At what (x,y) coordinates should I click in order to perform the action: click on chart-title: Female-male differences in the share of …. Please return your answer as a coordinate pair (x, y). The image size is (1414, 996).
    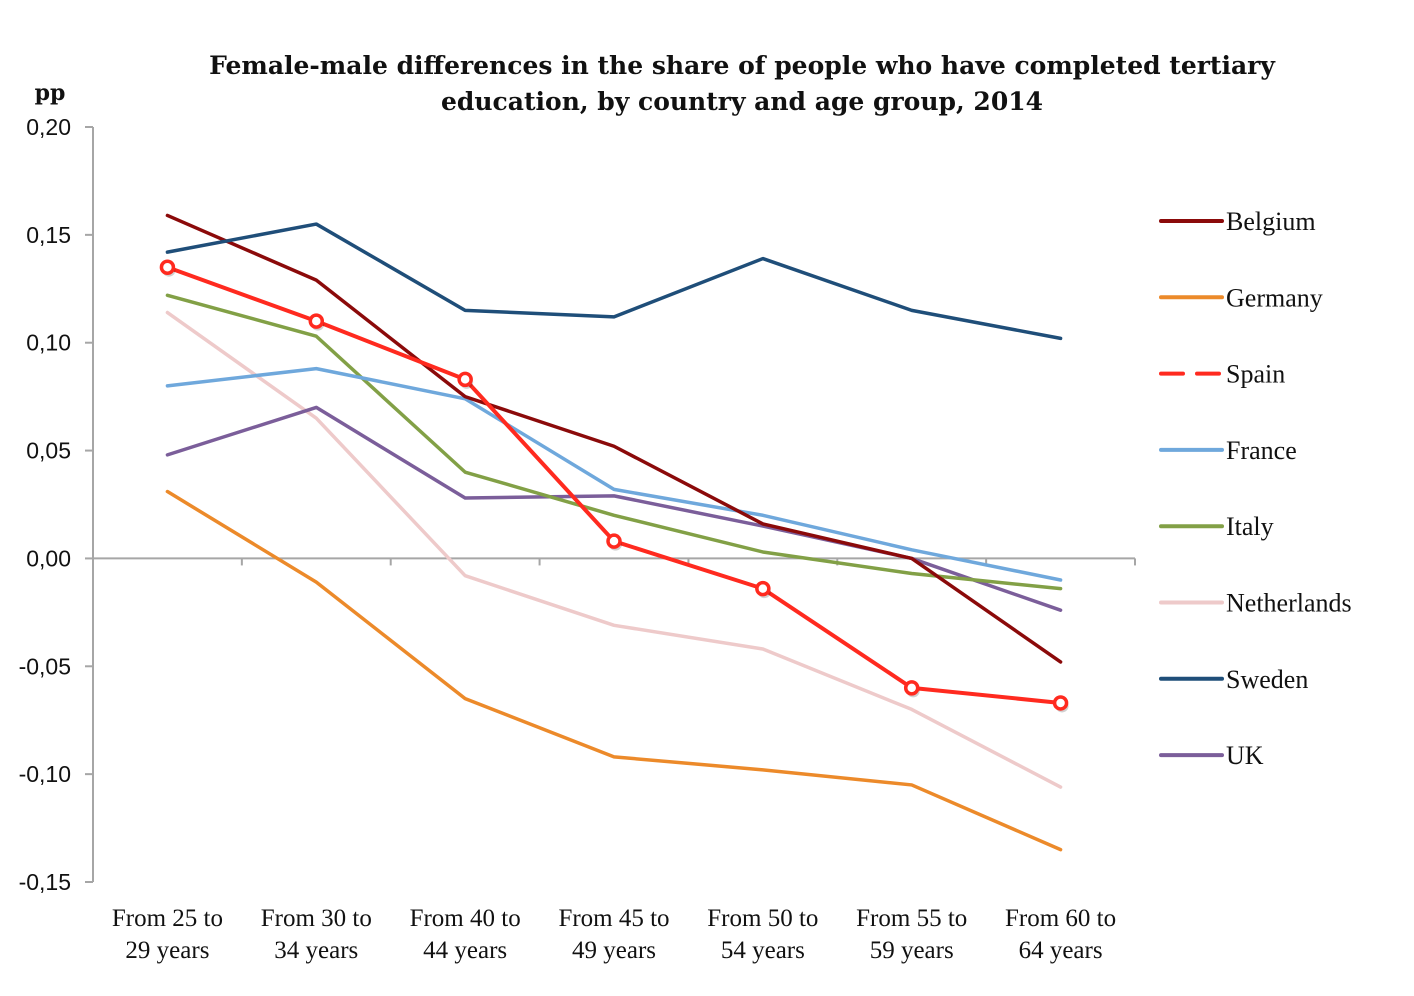
    Looking at the image, I should click on (742, 83).